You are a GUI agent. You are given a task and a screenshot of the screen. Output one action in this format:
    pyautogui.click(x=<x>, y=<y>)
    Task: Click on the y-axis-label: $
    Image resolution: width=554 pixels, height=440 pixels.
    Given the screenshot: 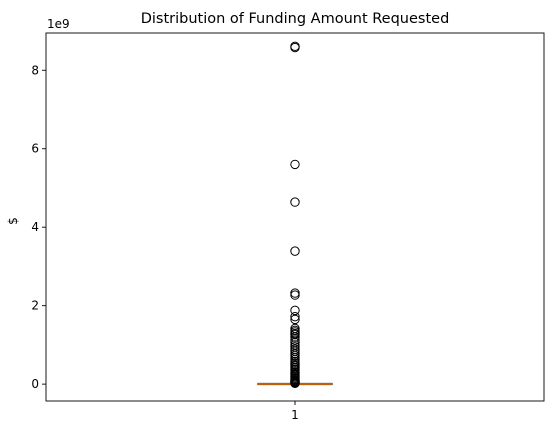 What is the action you would take?
    pyautogui.click(x=13, y=221)
    